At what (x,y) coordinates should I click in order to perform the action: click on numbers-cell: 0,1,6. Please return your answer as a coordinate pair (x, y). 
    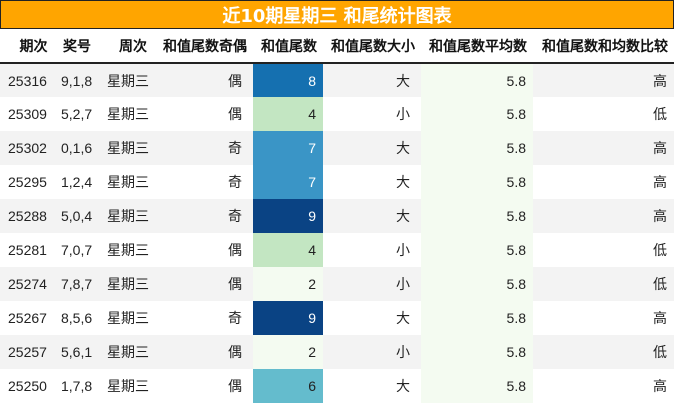
    Looking at the image, I should click on (76, 148).